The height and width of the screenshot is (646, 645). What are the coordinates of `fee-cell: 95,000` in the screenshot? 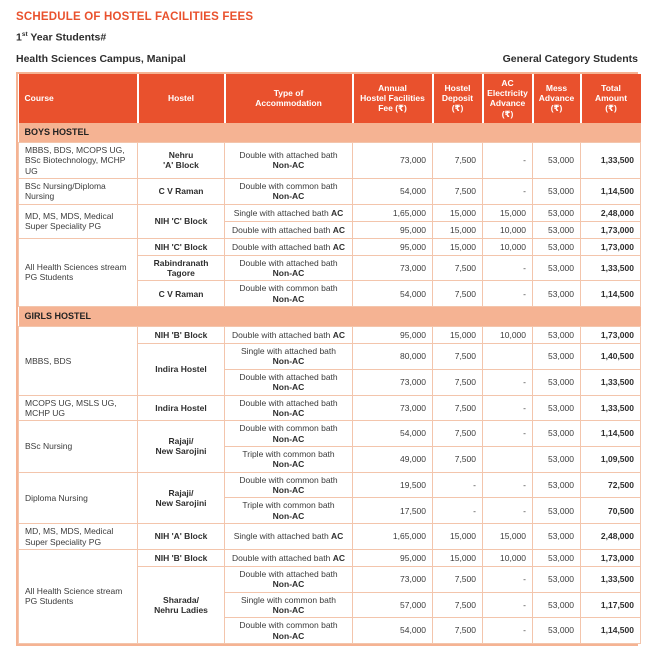 It's located at (393, 246).